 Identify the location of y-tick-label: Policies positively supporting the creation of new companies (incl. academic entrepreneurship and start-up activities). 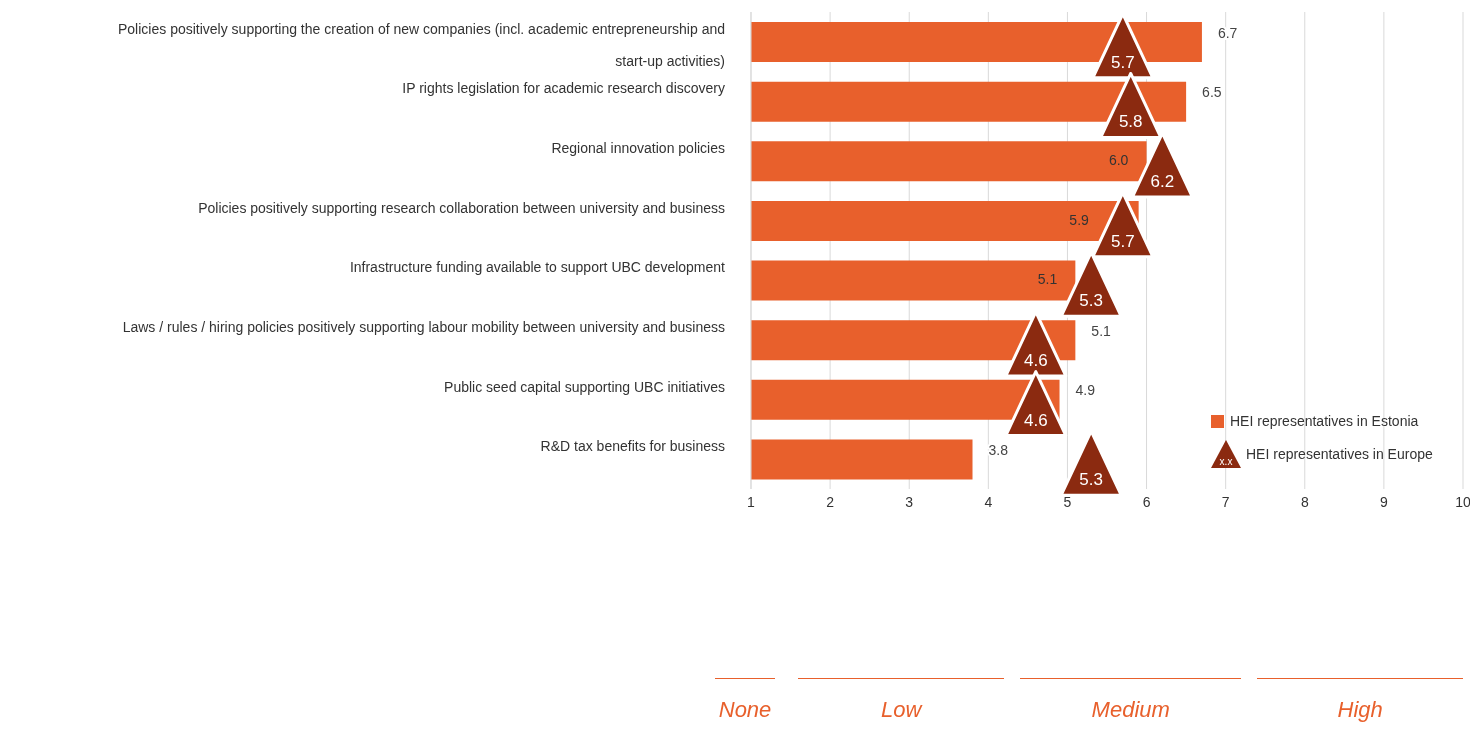
(421, 44).